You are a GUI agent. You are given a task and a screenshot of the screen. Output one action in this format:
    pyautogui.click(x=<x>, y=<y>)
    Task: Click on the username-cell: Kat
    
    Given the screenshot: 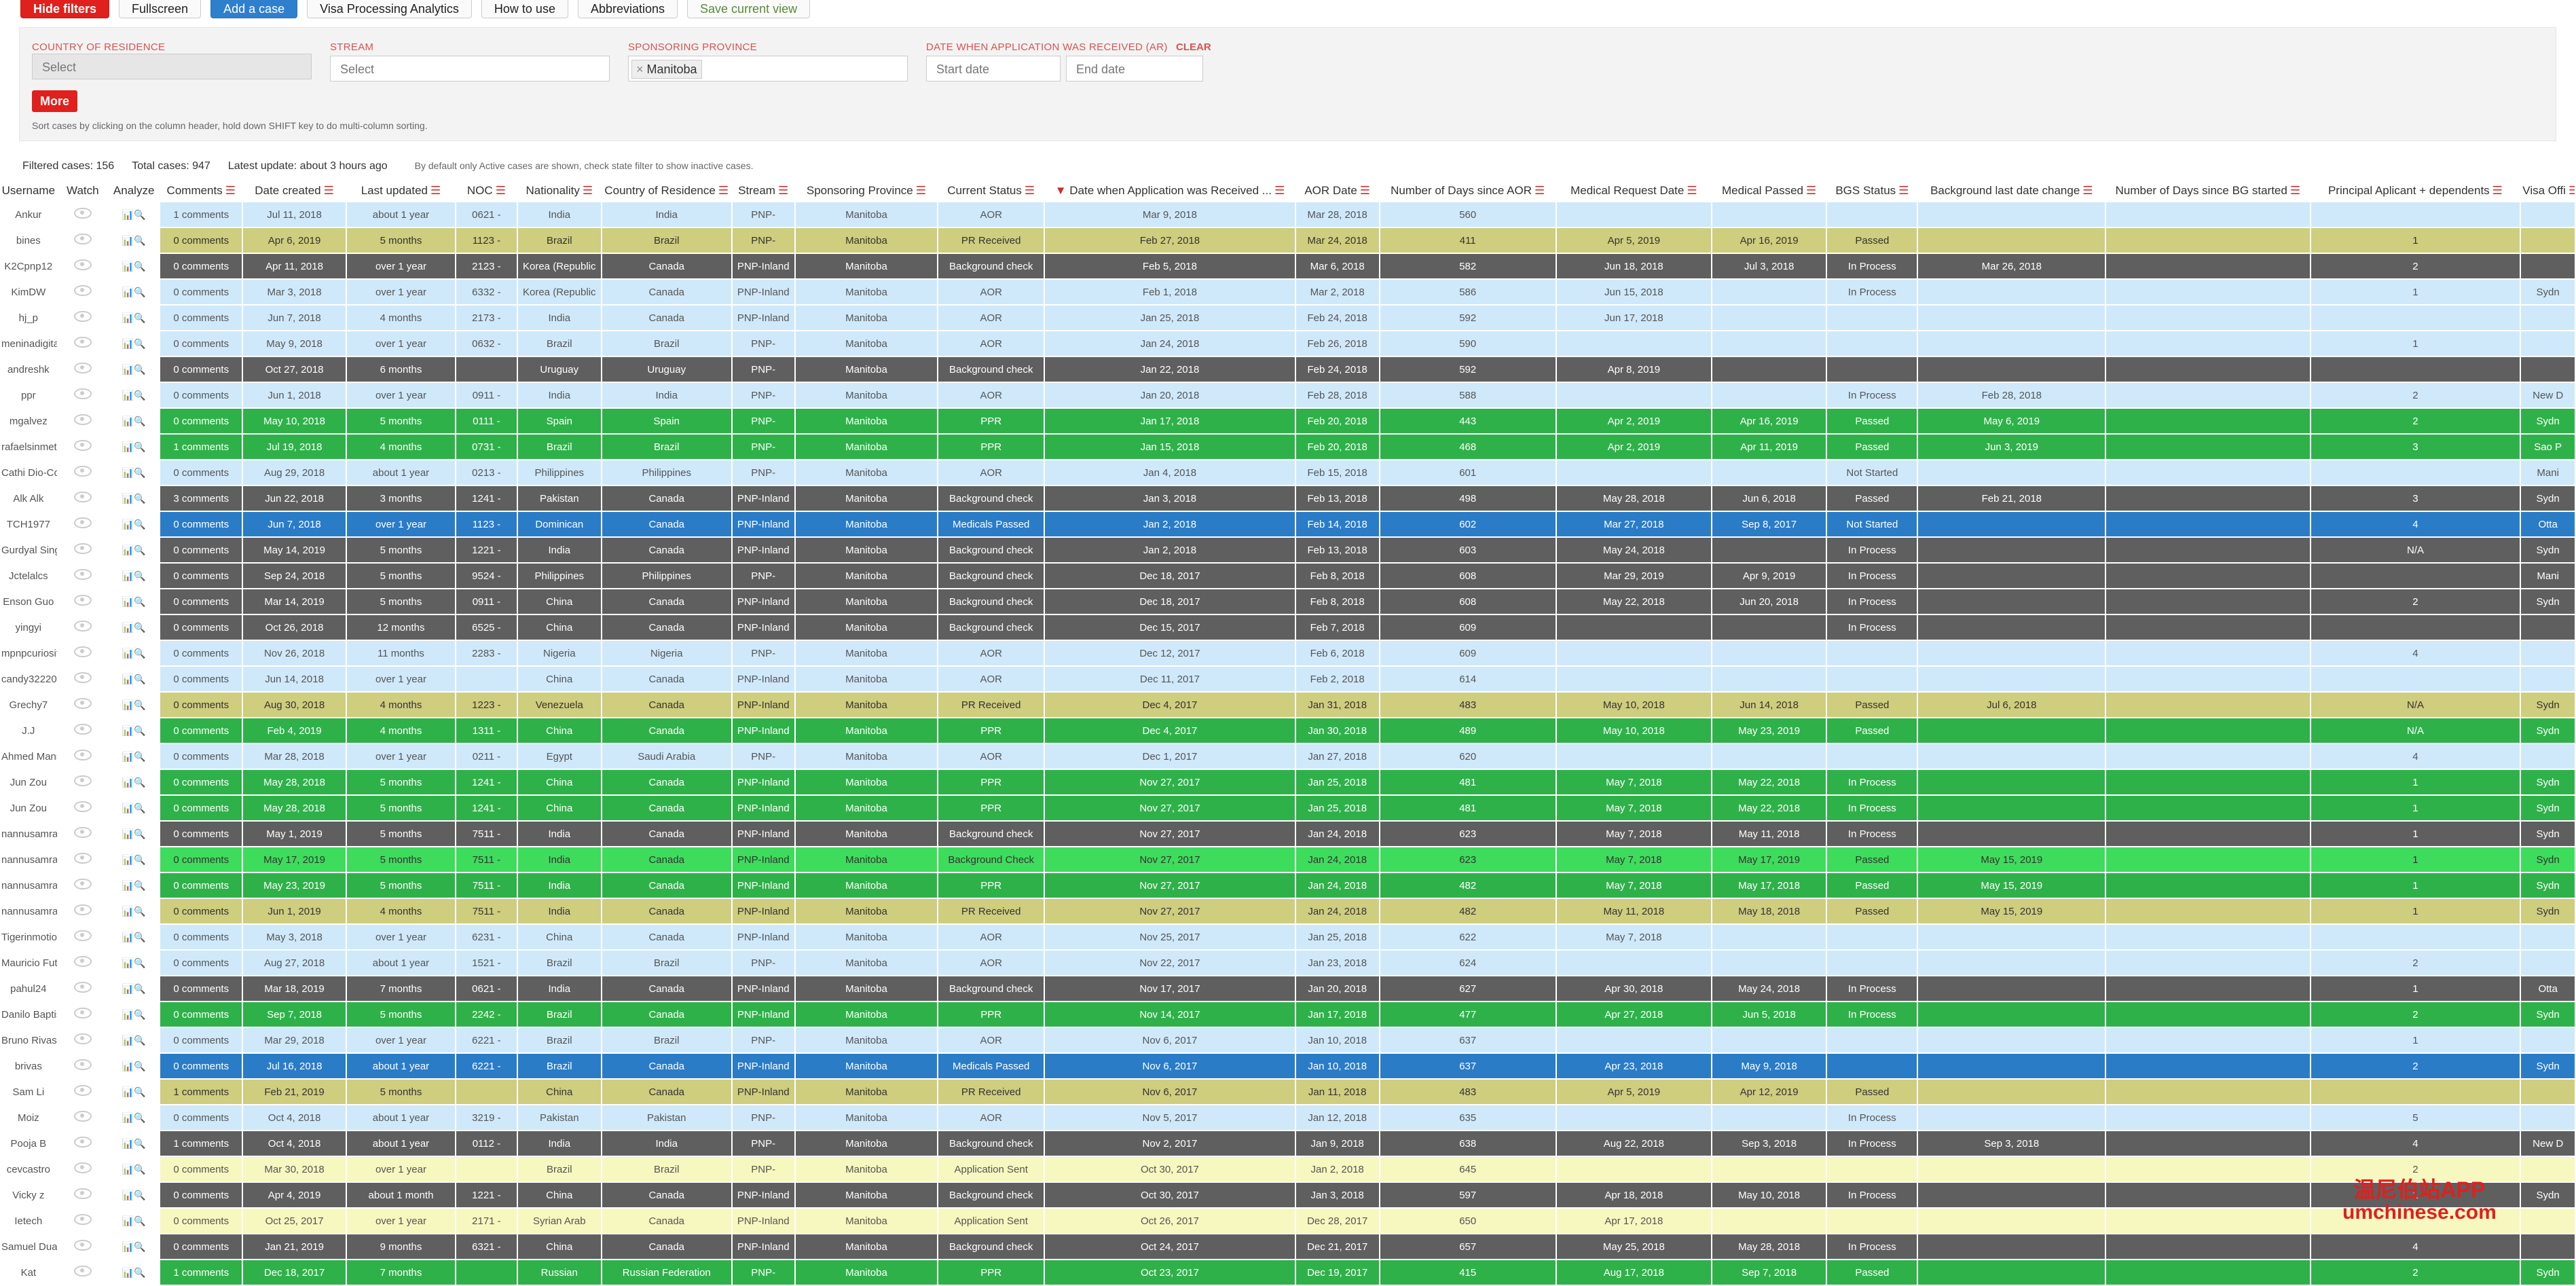 What is the action you would take?
    pyautogui.click(x=29, y=1273)
    